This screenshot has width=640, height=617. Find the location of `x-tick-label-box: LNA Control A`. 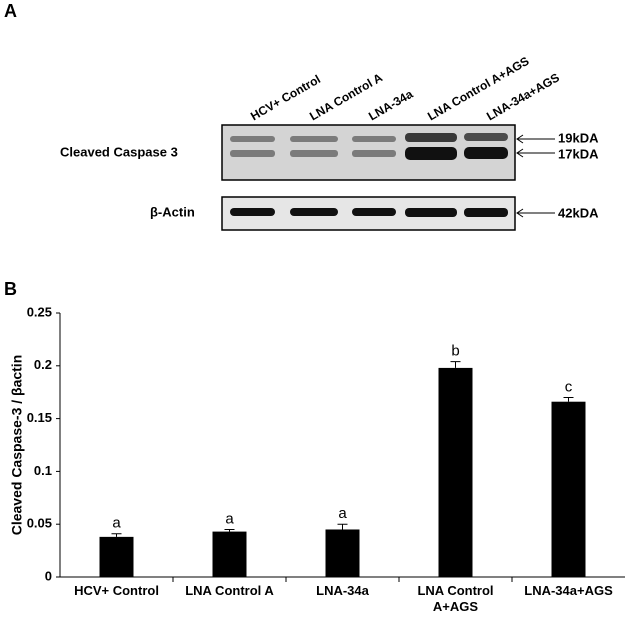

x-tick-label-box: LNA Control A is located at coordinates (229, 590).